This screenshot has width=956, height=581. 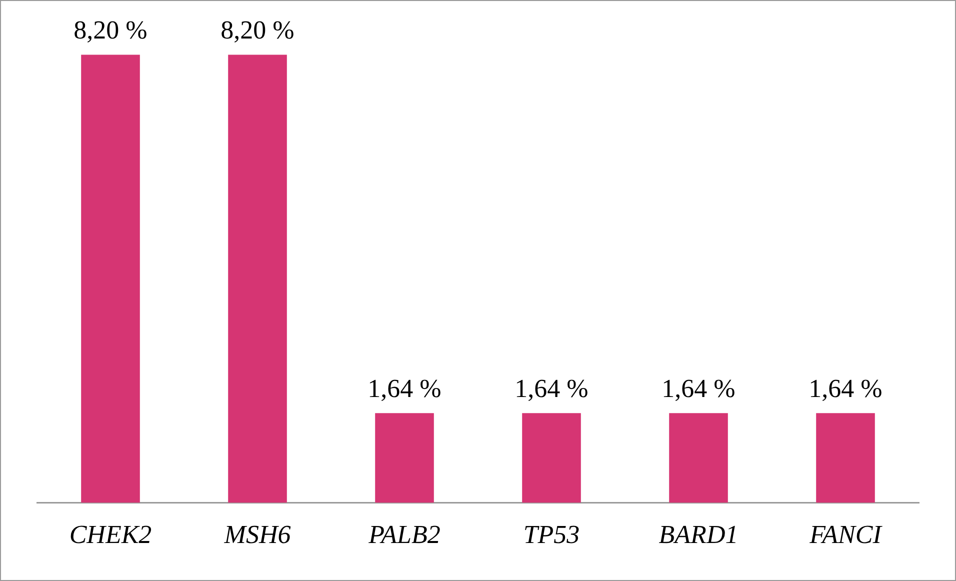 I want to click on x-tick-label: PALB2, so click(x=404, y=535).